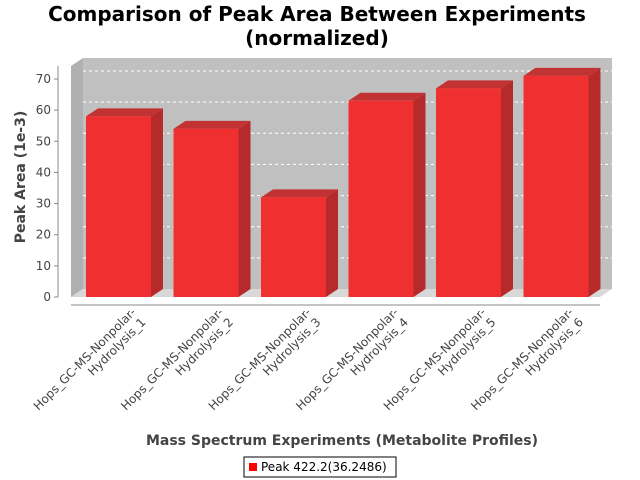 Image resolution: width=640 pixels, height=480 pixels. Describe the element at coordinates (43, 204) in the screenshot. I see `y-tick-label: 30` at that location.